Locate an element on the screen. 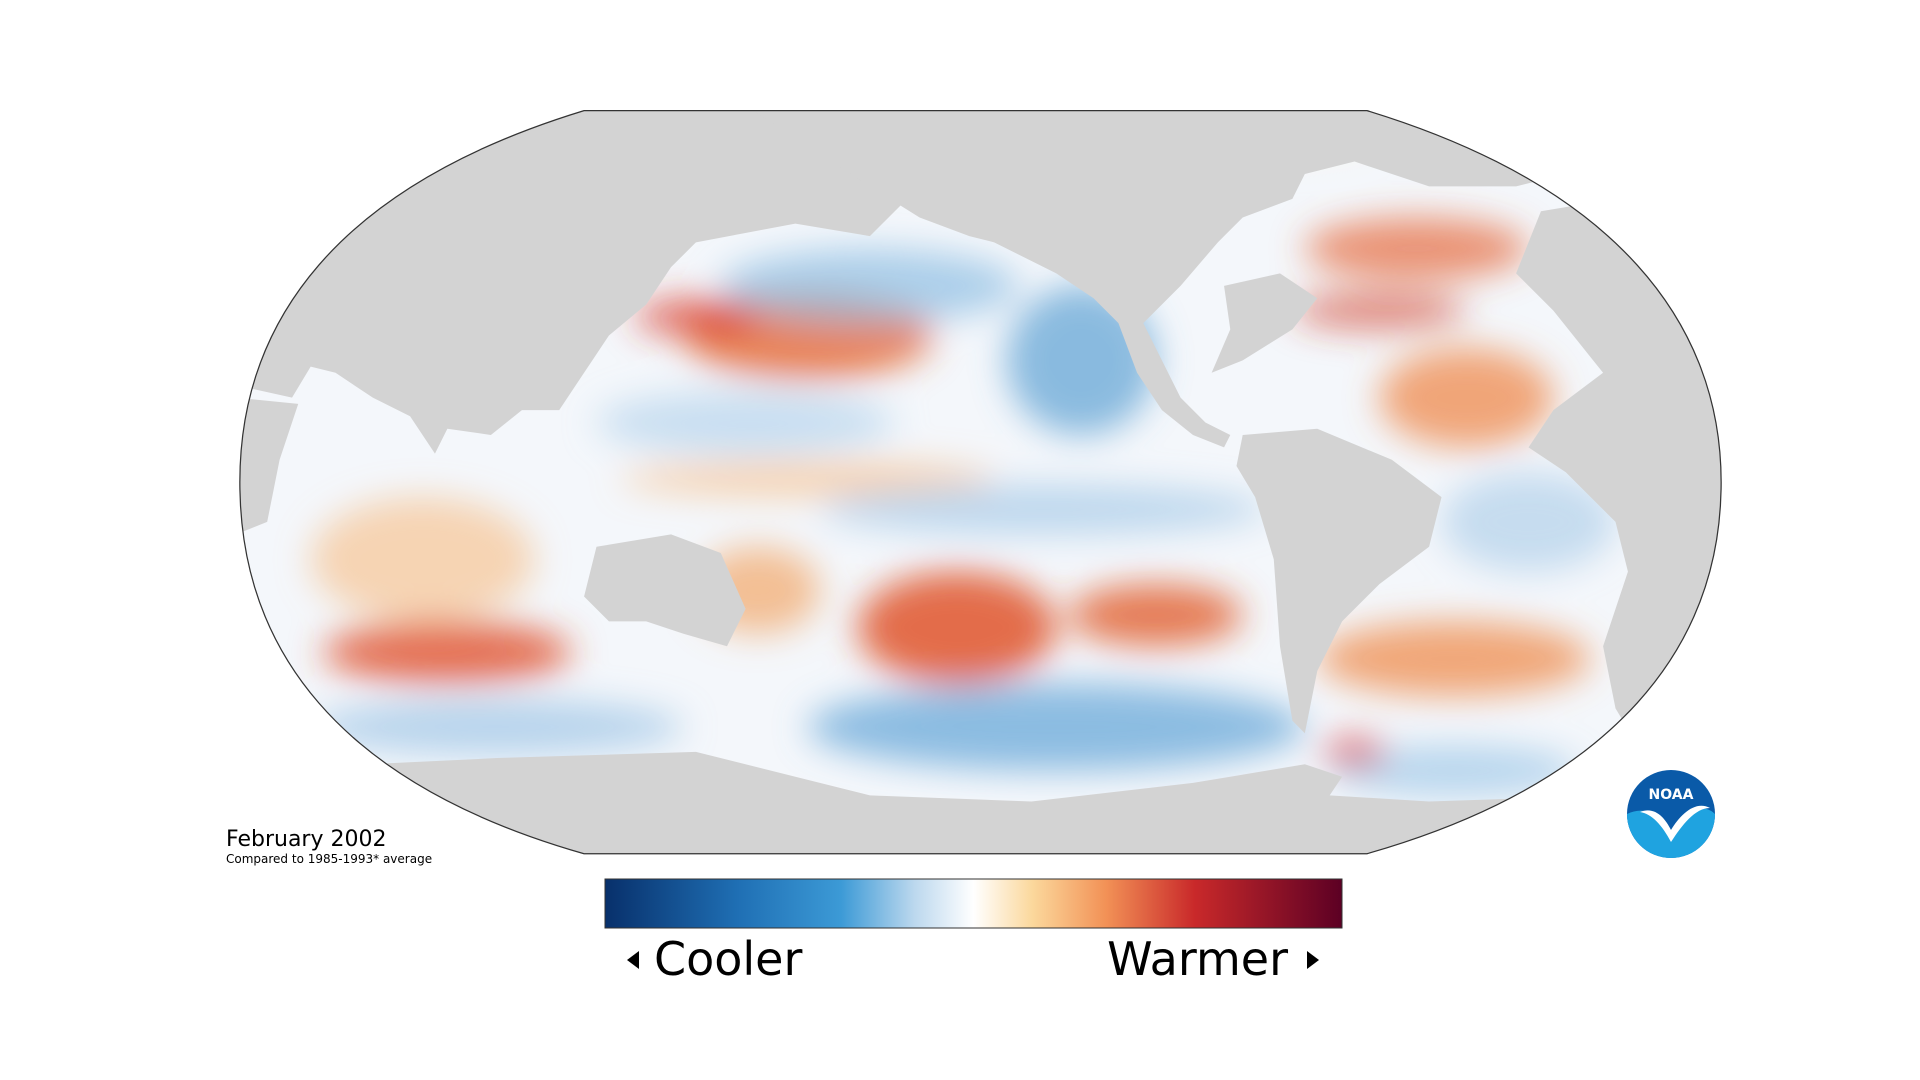  legend-low-label: Cooler is located at coordinates (728, 959).